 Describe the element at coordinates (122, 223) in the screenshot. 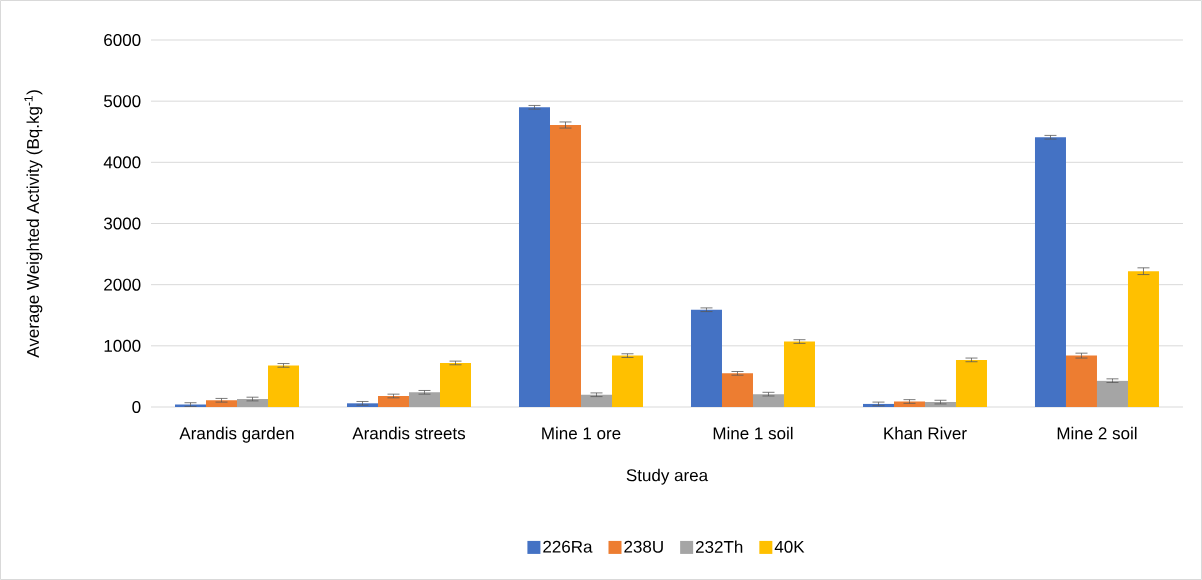

I see `y-tick-label: 3000` at that location.